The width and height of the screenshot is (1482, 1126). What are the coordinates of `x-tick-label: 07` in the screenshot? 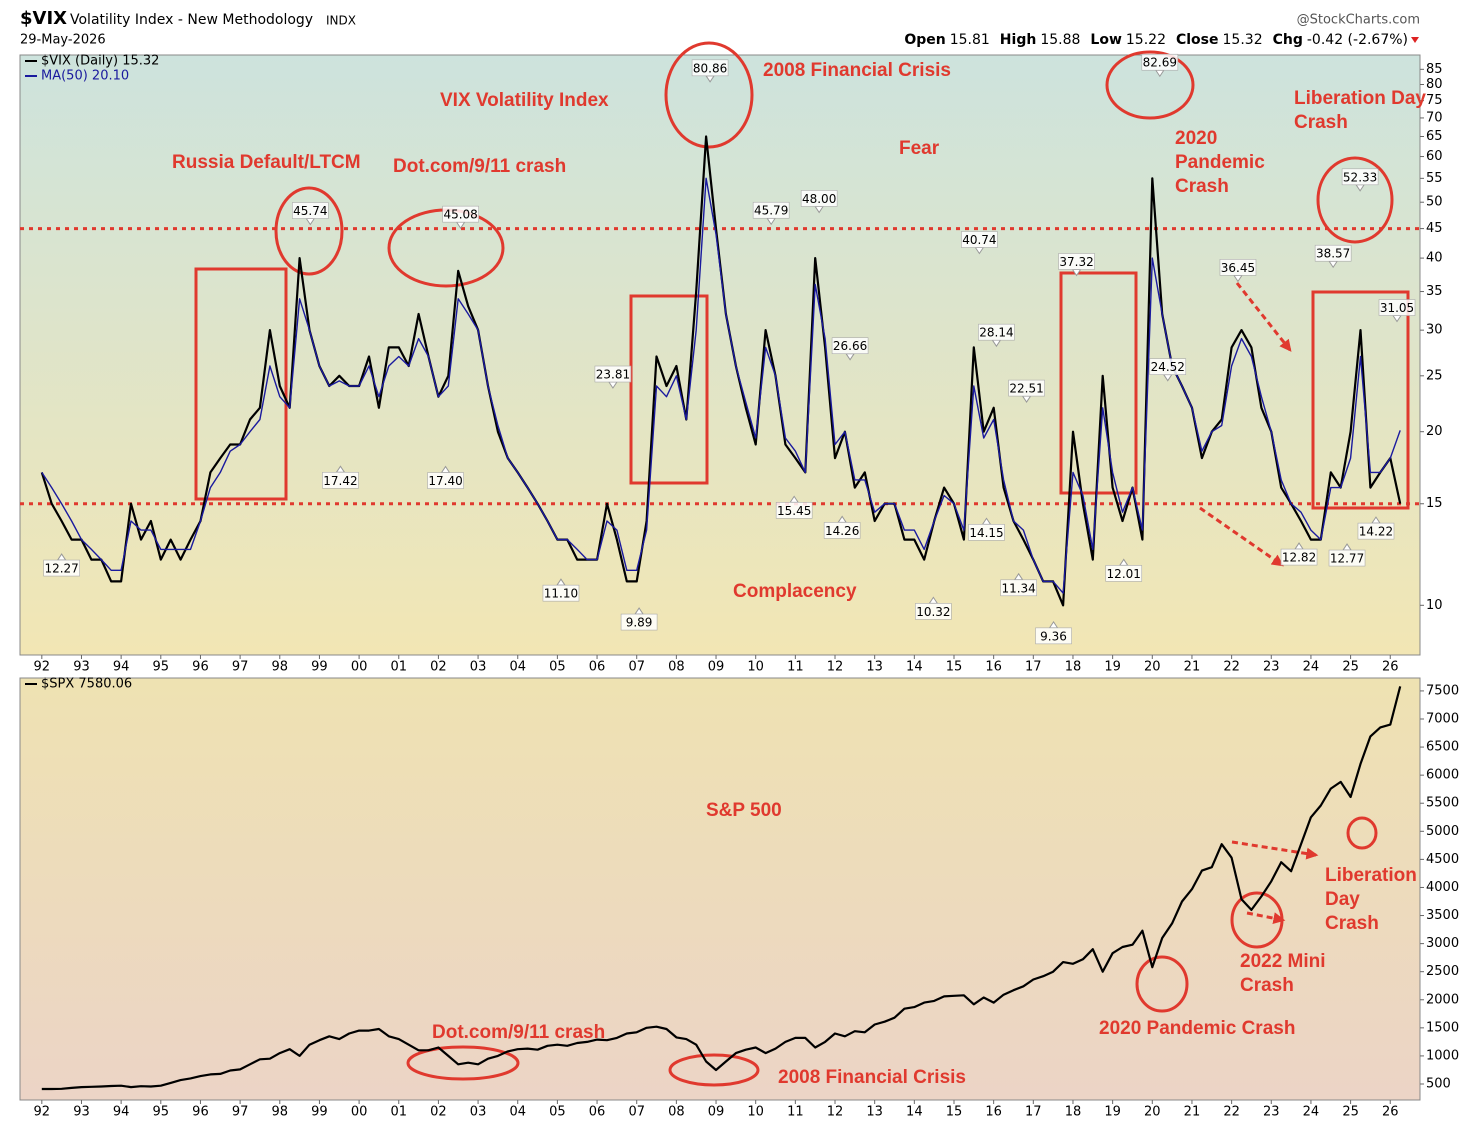 It's located at (636, 1112).